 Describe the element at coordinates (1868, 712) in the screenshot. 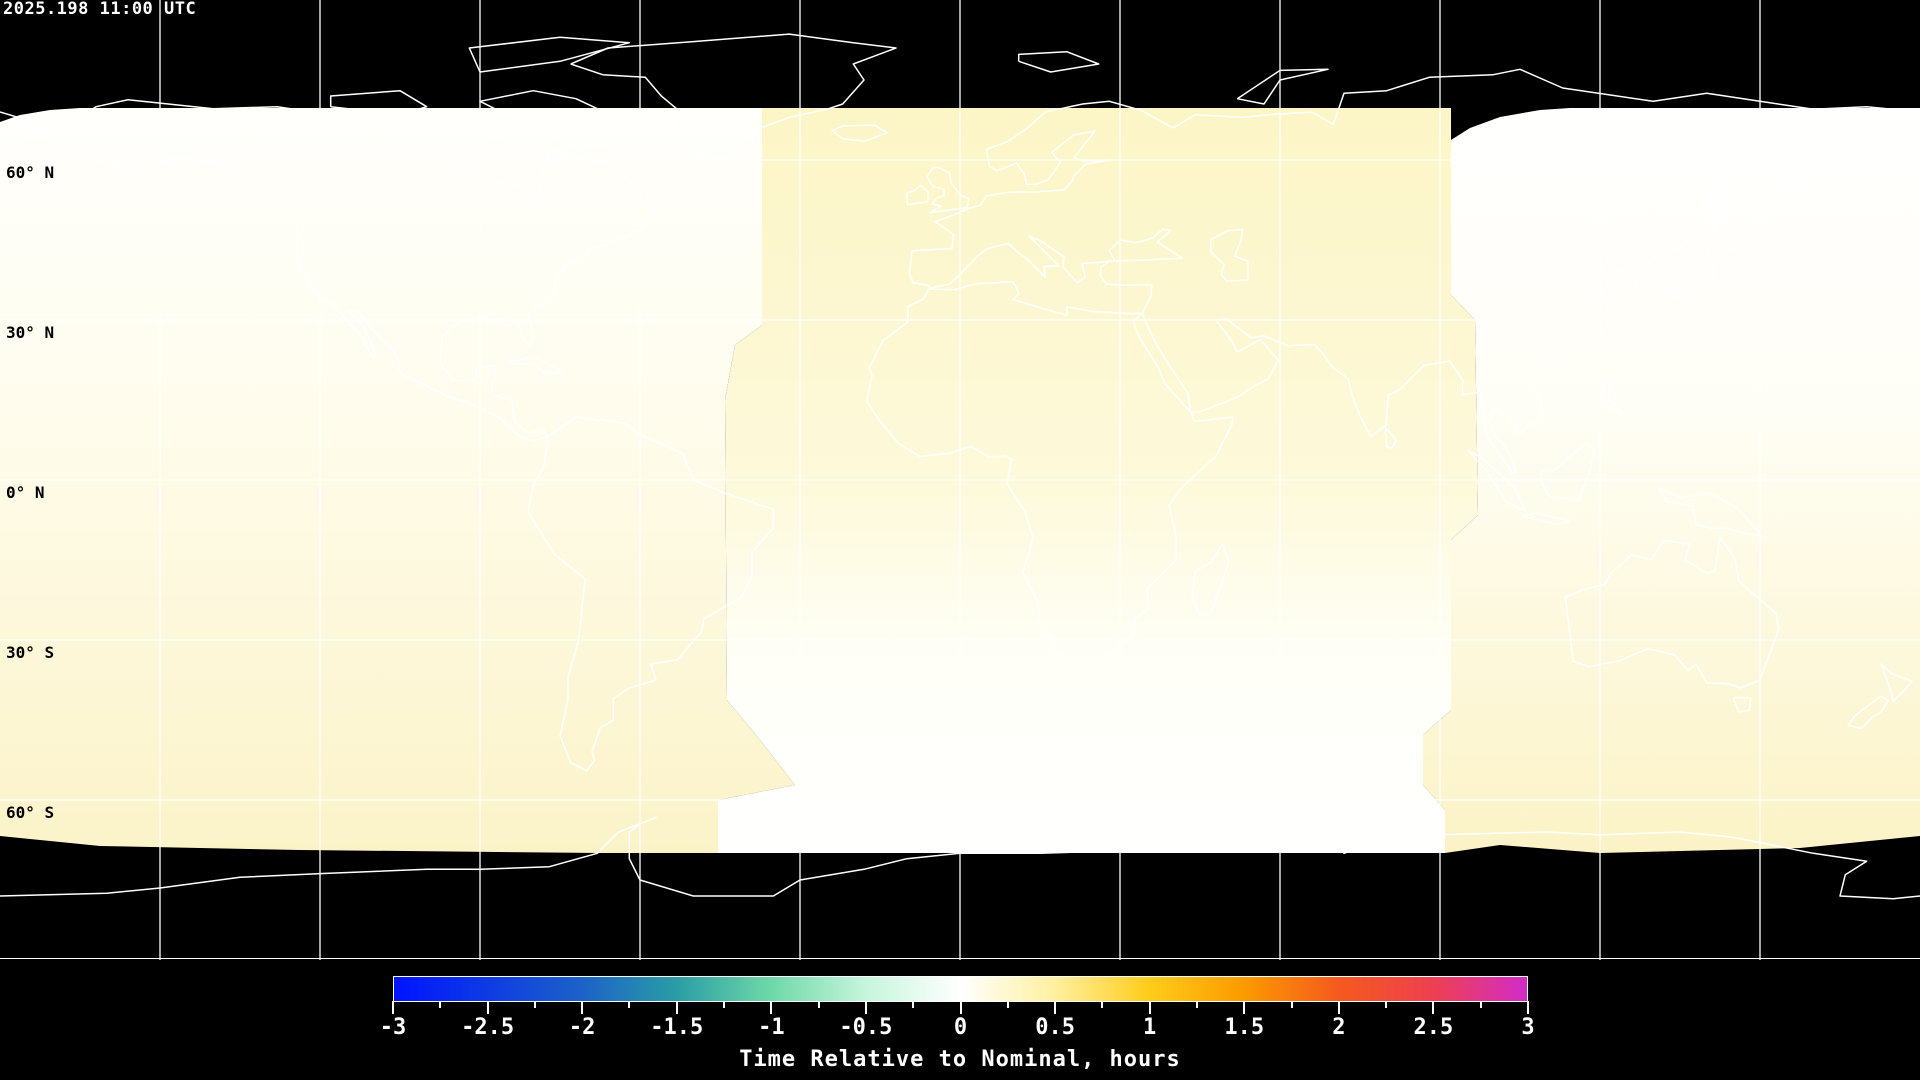

I see `coastline-new-zealand-south` at that location.